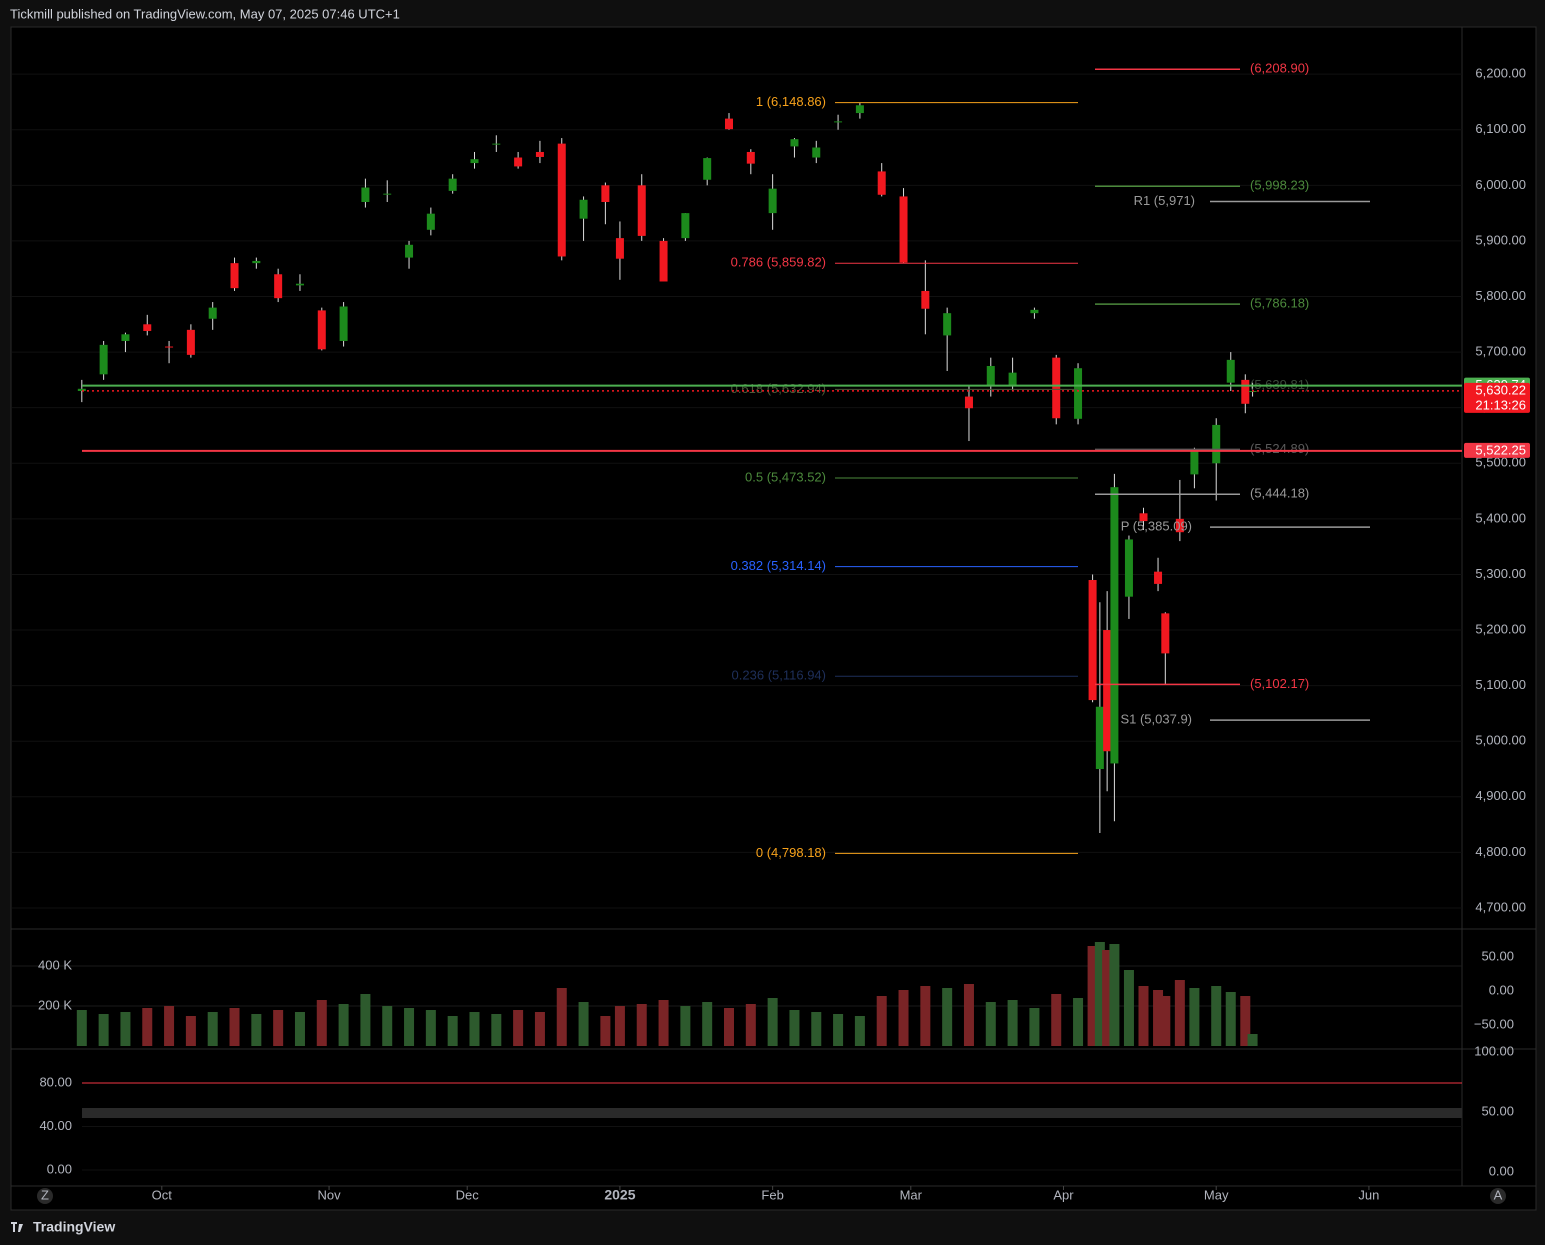 Image resolution: width=1545 pixels, height=1245 pixels. Describe the element at coordinates (1156, 719) in the screenshot. I see `pivot-label: S1 (5,037.9)` at that location.